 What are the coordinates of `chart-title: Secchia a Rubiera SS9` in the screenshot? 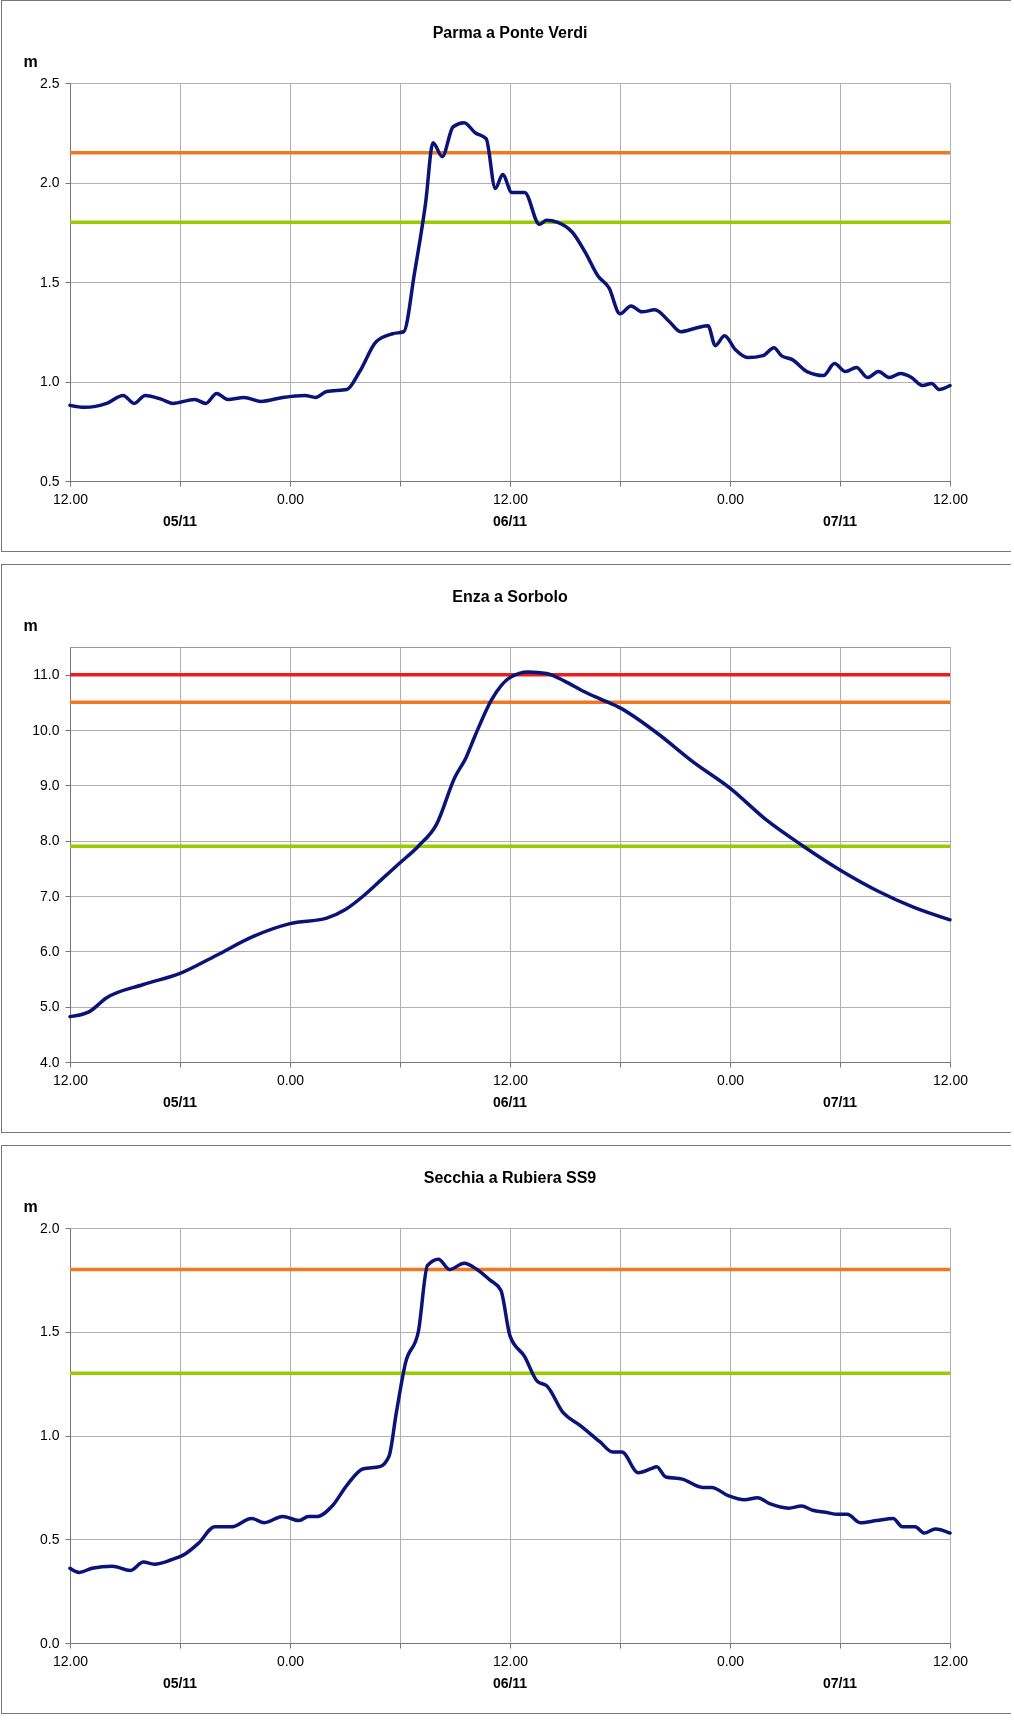 It's located at (510, 1177).